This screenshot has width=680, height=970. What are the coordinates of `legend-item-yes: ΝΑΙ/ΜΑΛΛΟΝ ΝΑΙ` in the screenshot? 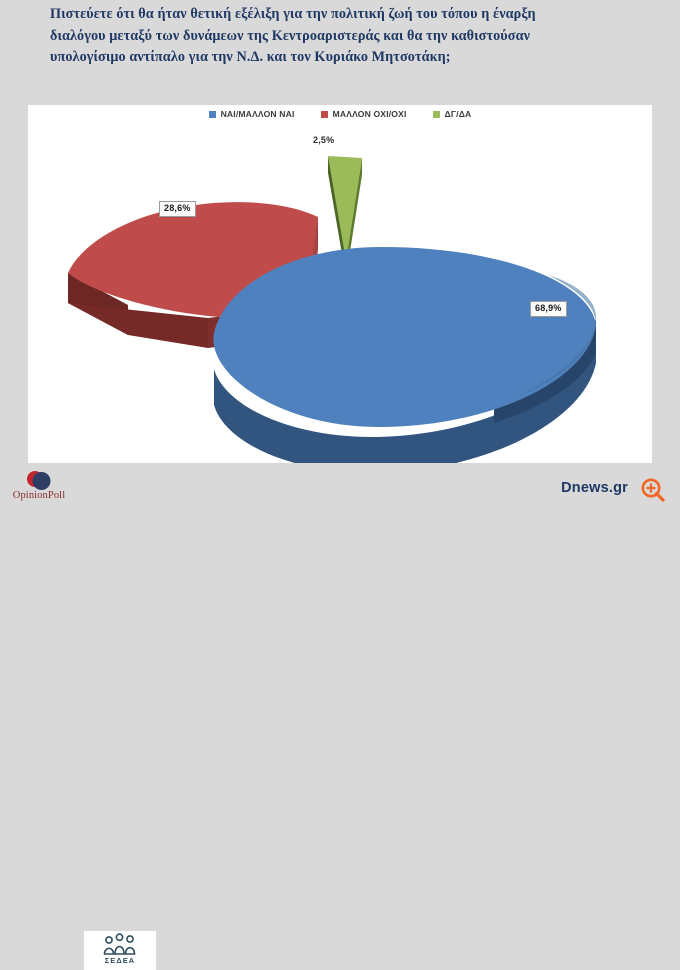 It's located at (251, 114).